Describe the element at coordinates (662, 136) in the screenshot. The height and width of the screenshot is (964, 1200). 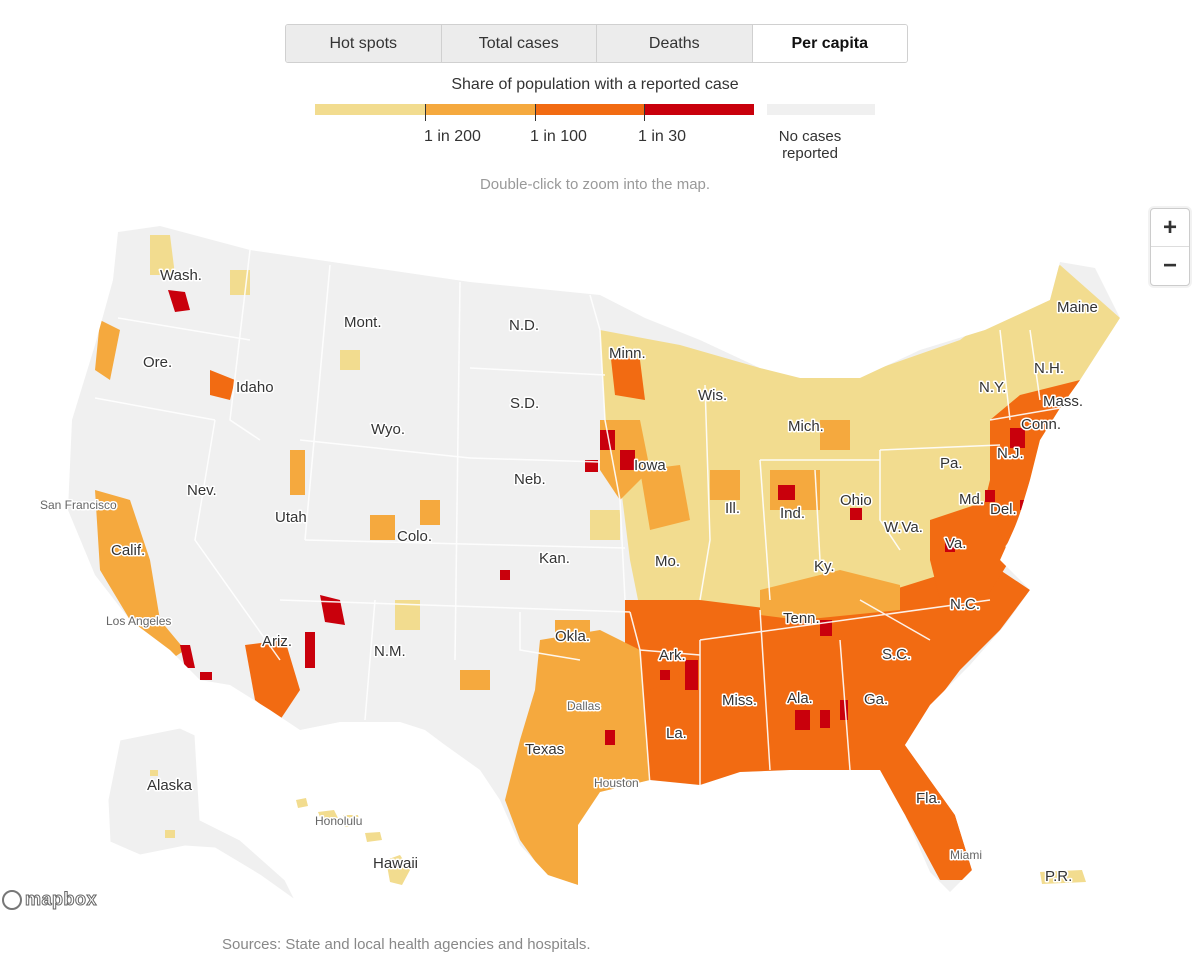
I see `legend-tick-label: 1 in 30` at that location.